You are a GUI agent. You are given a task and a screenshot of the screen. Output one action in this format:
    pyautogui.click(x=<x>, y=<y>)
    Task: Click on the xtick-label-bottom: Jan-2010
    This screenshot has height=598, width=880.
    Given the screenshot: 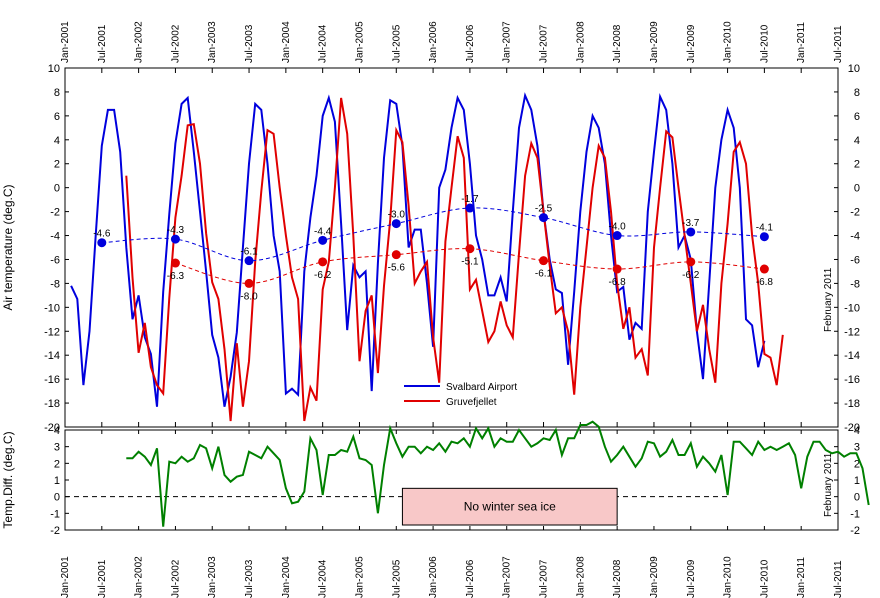 What is the action you would take?
    pyautogui.click(x=728, y=577)
    